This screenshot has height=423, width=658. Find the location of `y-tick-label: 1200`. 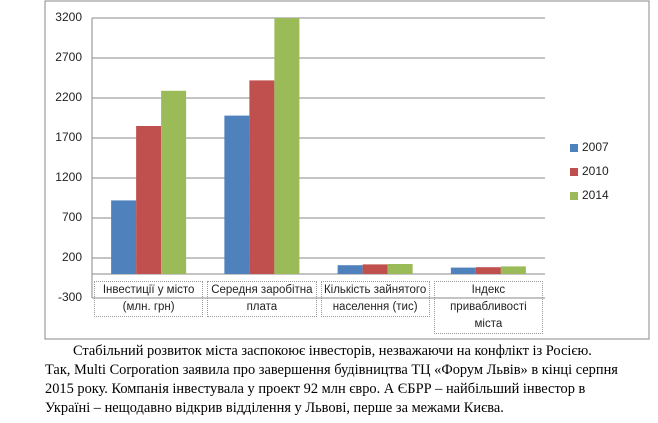

y-tick-label: 1200 is located at coordinates (68, 177).